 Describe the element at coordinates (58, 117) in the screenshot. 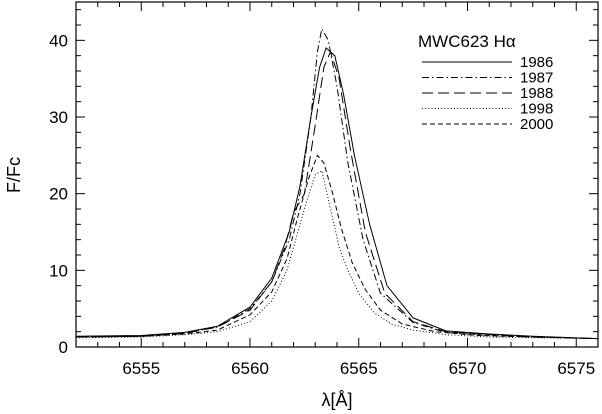

I see `y-tick-label: 30` at that location.